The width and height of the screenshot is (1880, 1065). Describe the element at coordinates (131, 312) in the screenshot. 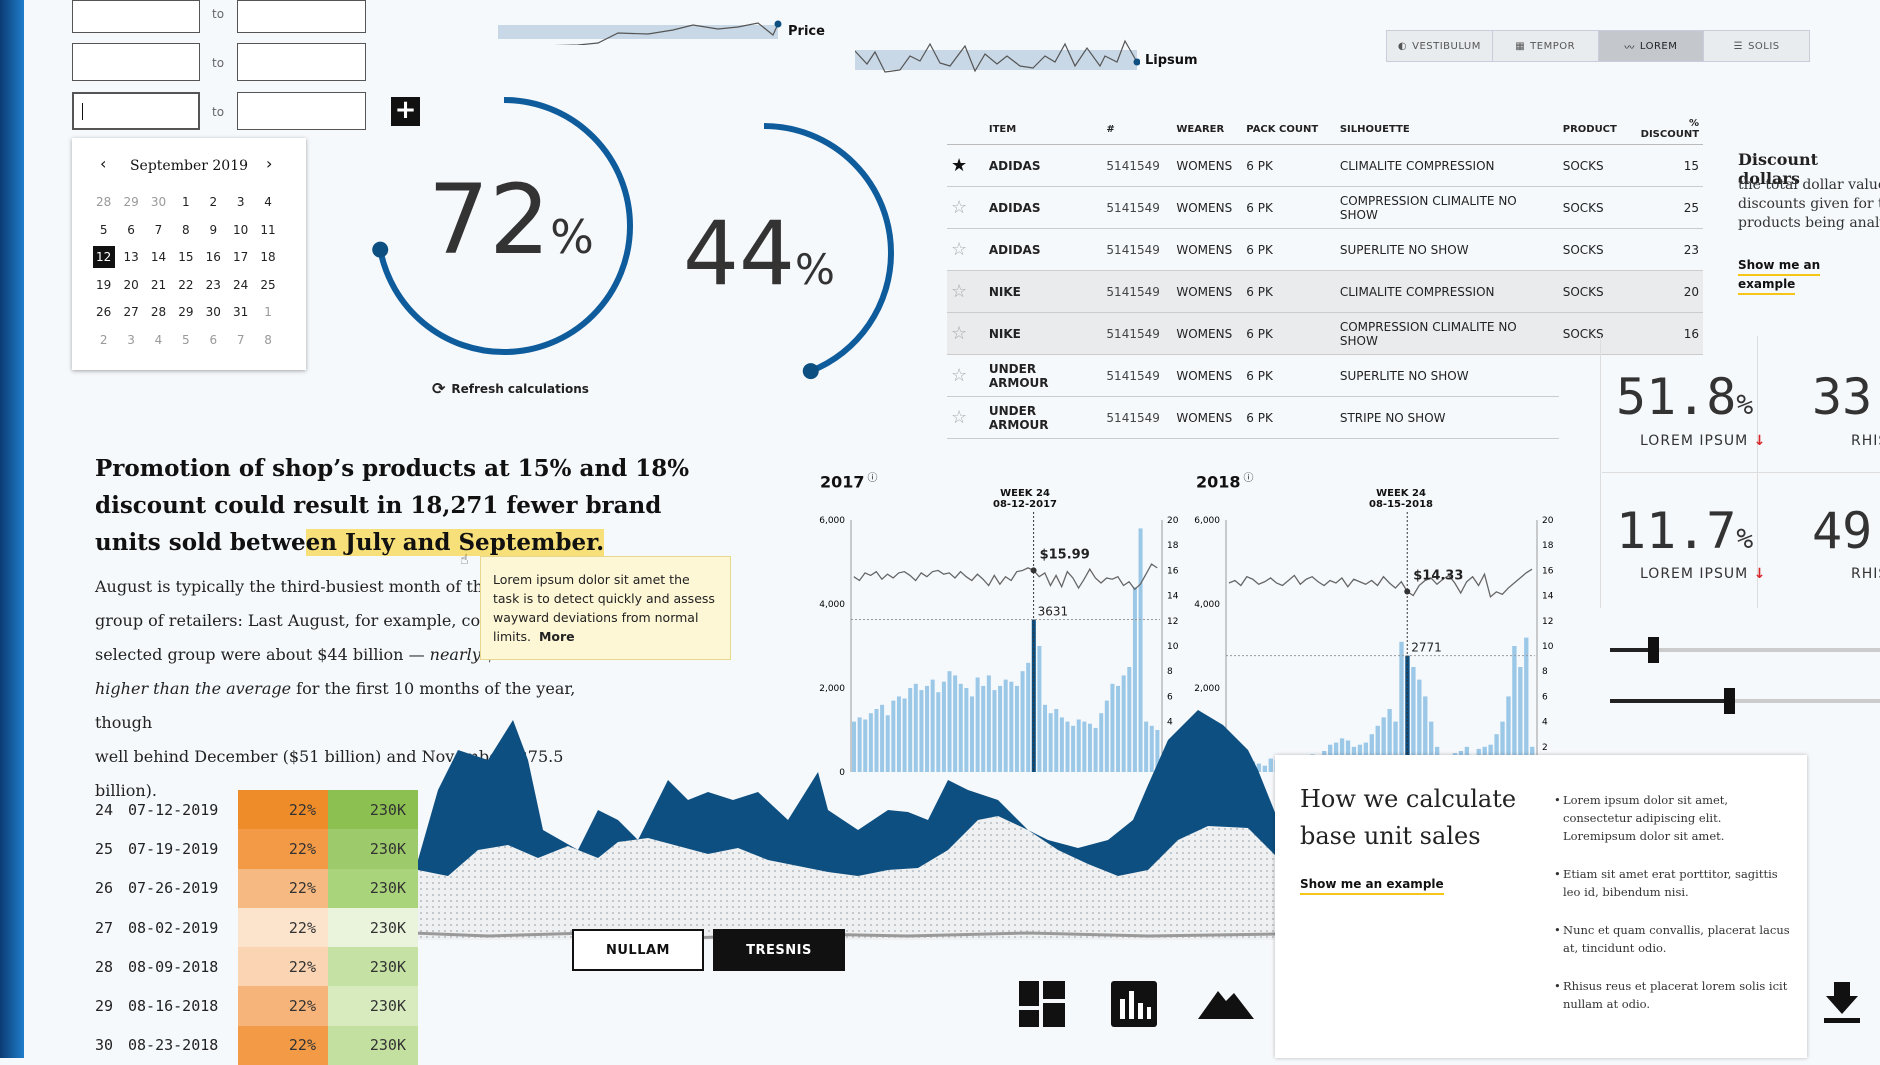

I see `calendar-day: 27` at that location.